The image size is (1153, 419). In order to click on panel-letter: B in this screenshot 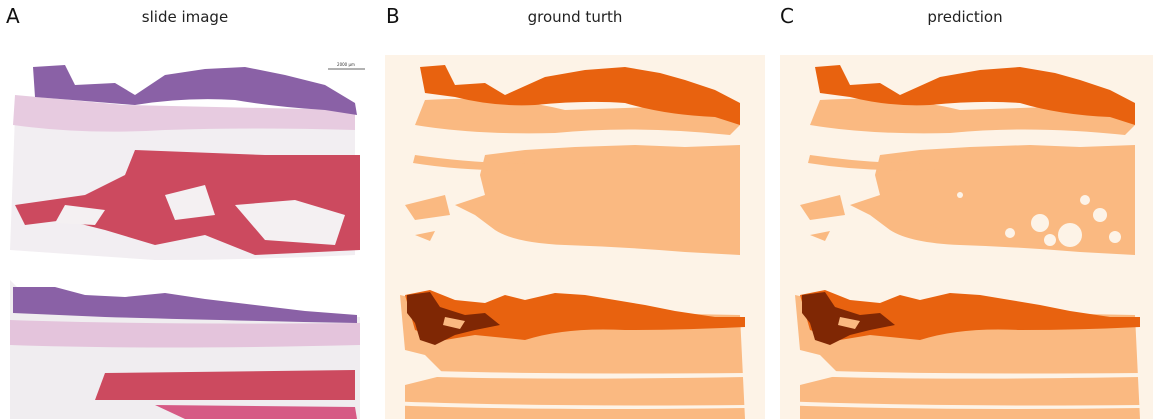, I will do `click(393, 16)`.